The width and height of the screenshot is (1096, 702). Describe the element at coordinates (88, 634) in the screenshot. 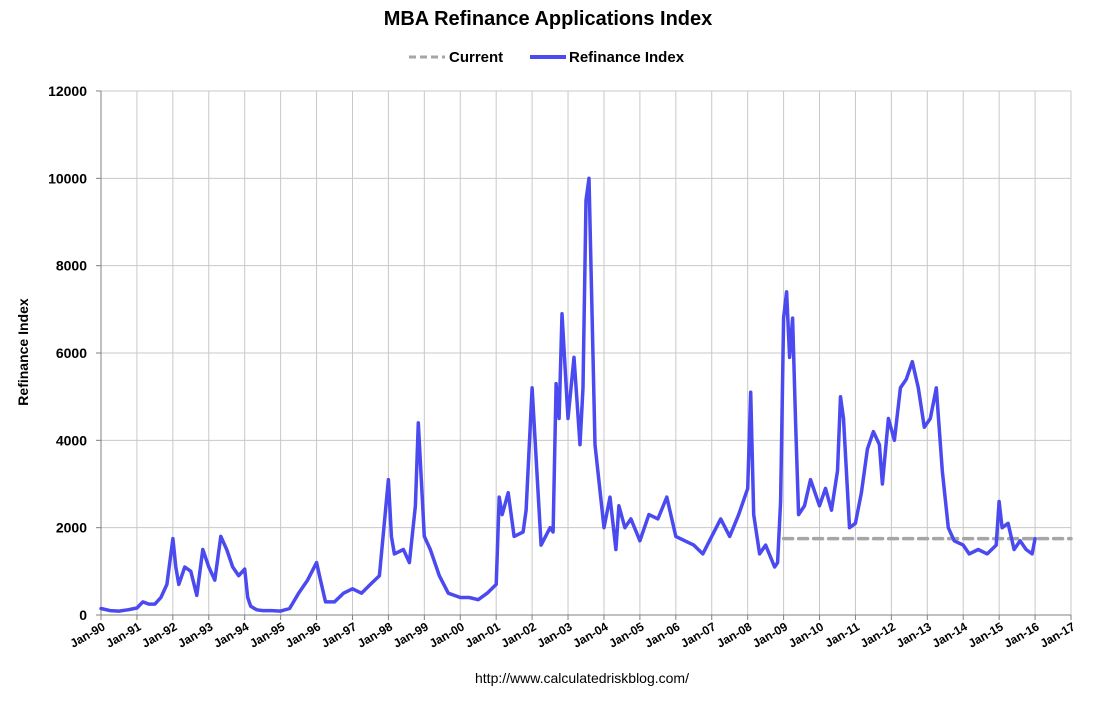

I see `x-tick-label: Jan-90` at that location.